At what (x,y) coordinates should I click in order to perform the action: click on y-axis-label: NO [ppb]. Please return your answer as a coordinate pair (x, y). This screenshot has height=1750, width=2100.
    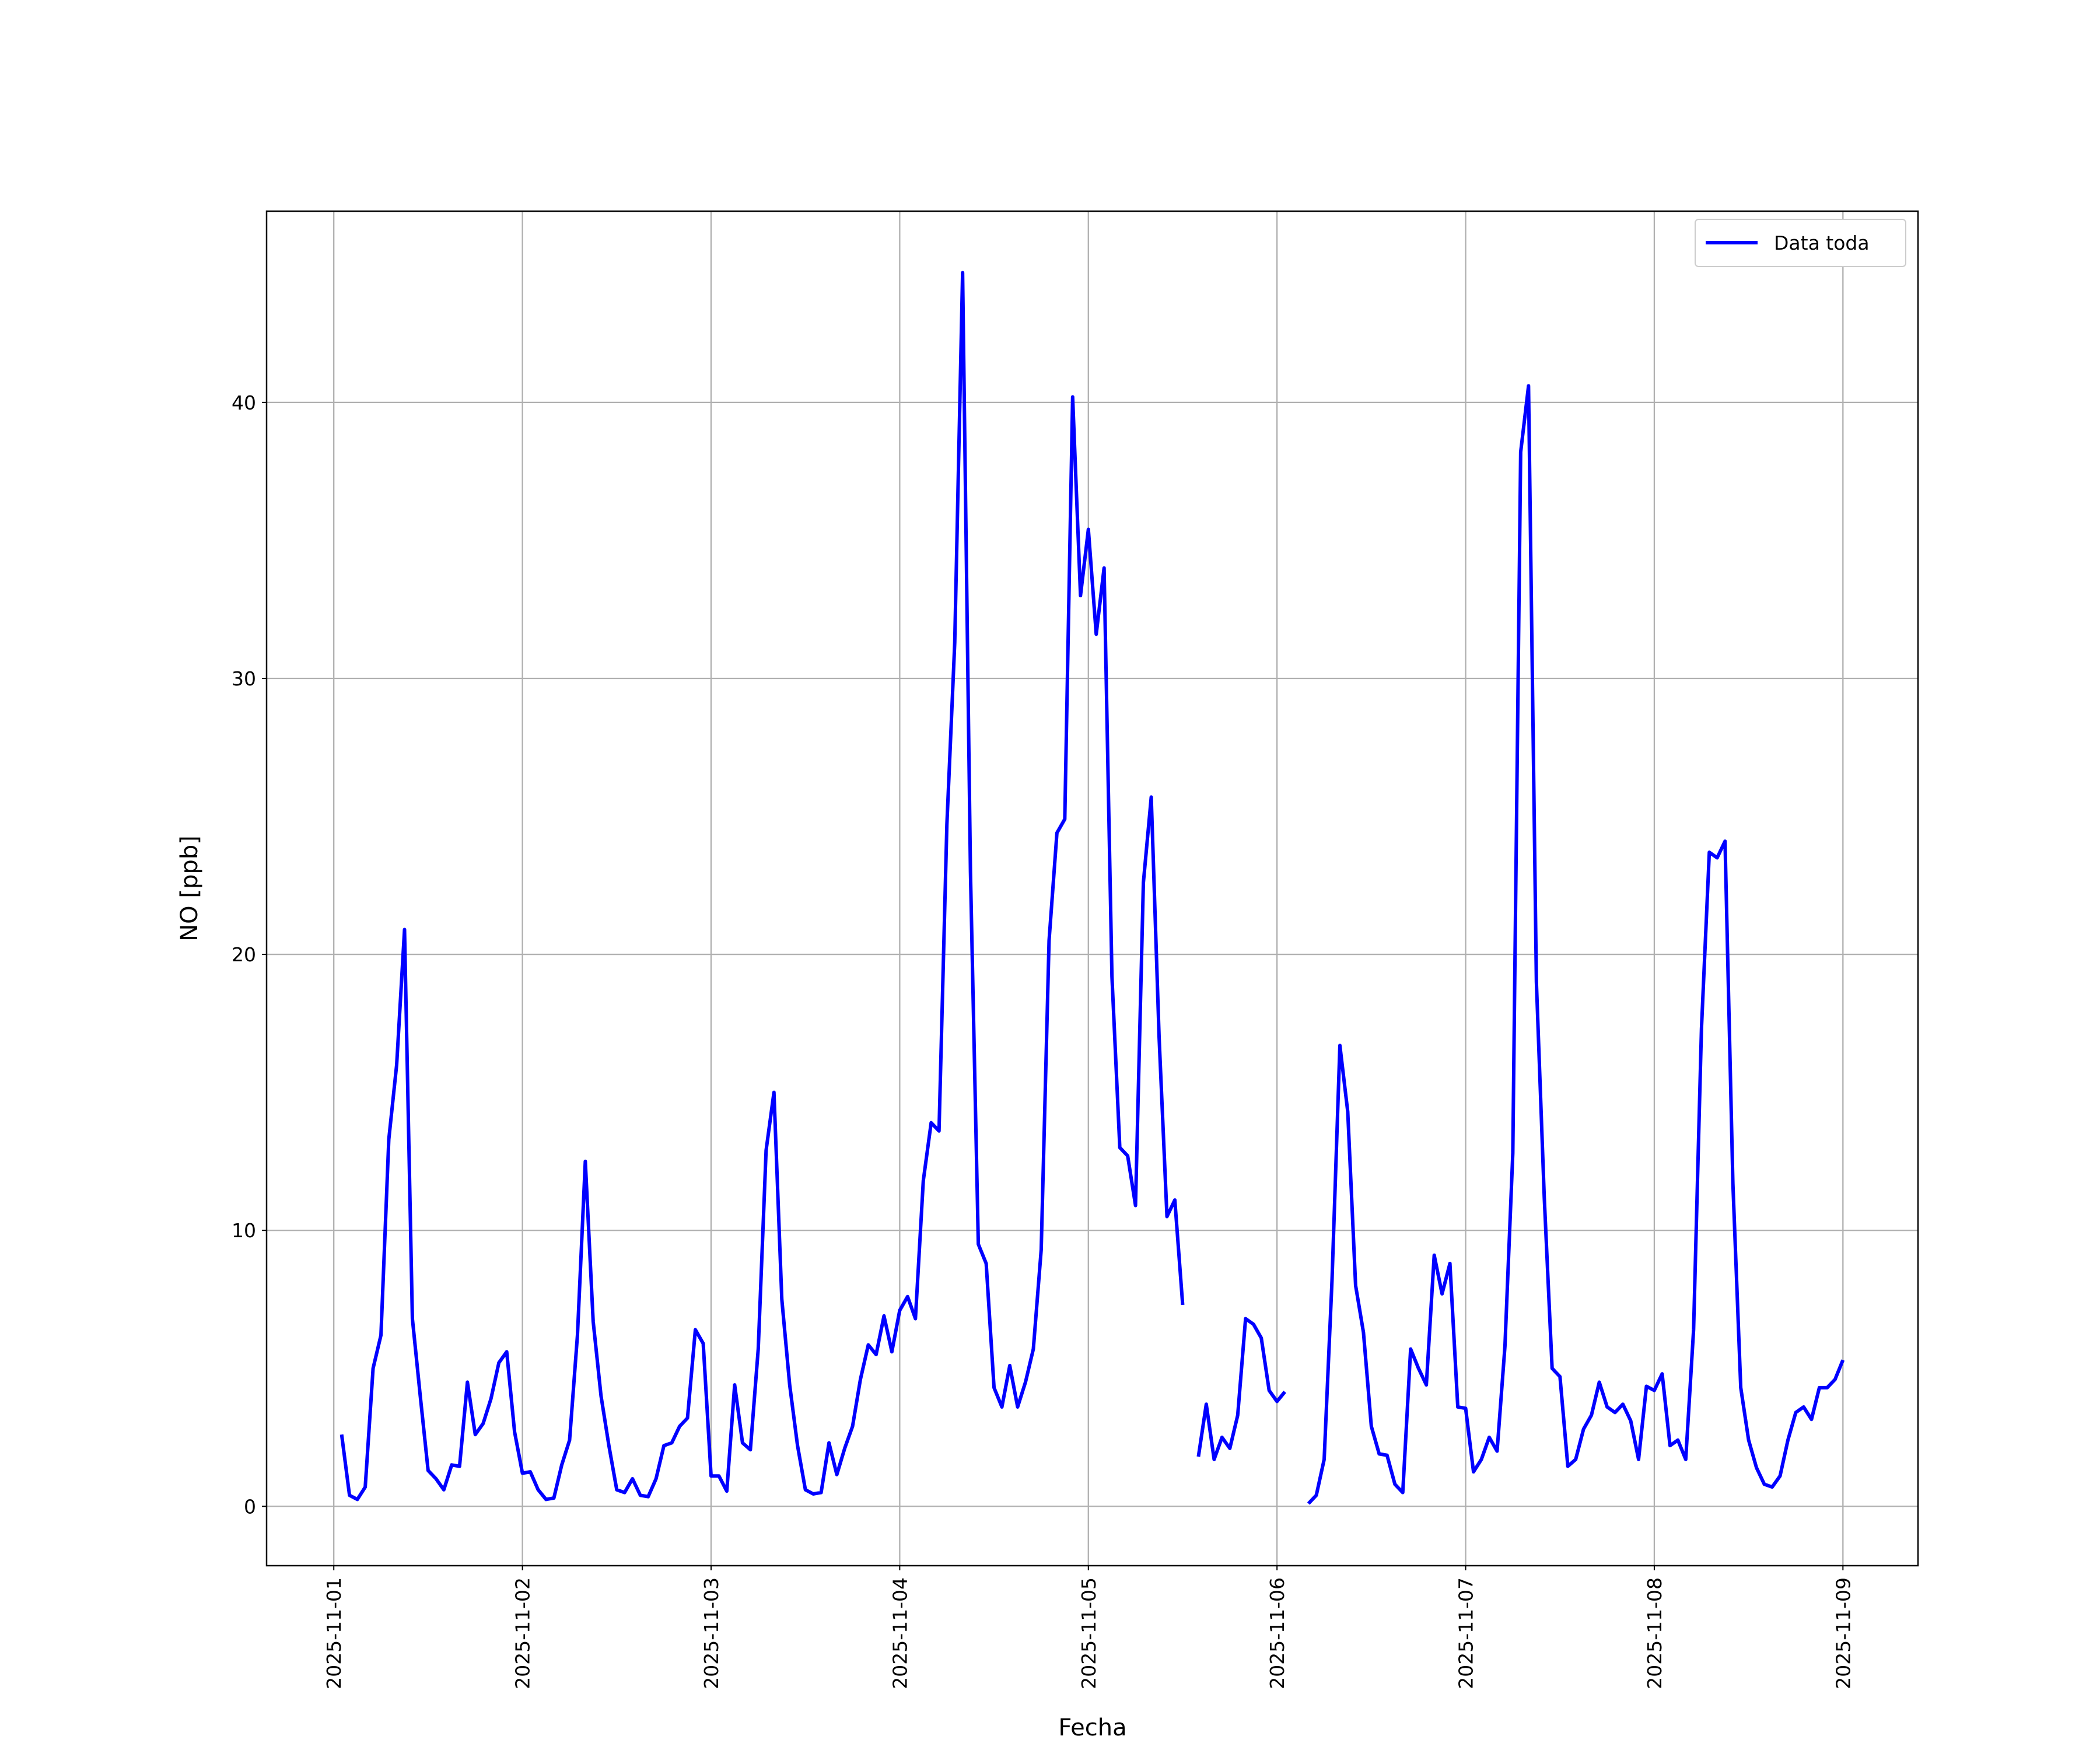
    Looking at the image, I should click on (189, 888).